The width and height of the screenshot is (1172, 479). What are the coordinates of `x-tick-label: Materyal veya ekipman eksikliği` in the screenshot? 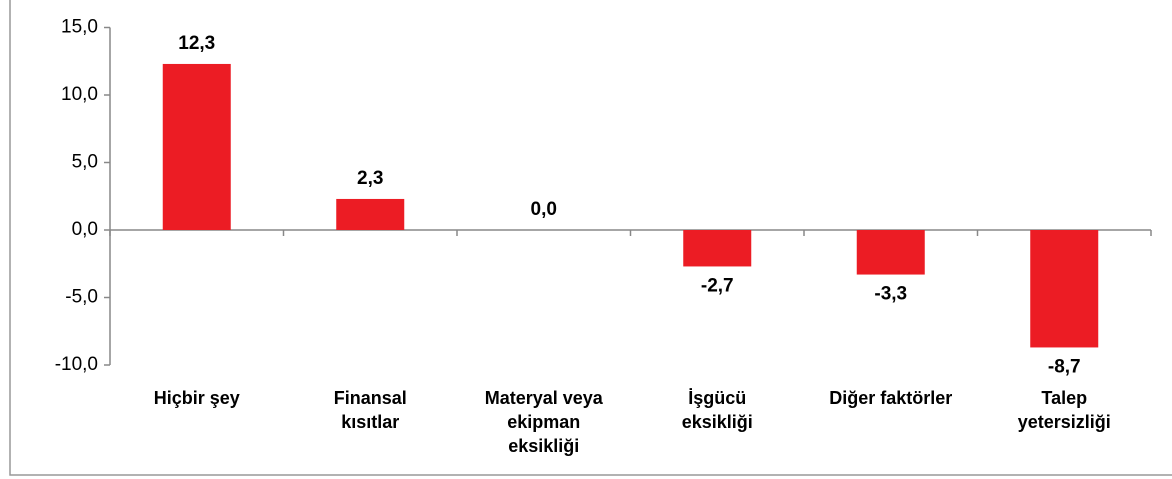 It's located at (543, 422).